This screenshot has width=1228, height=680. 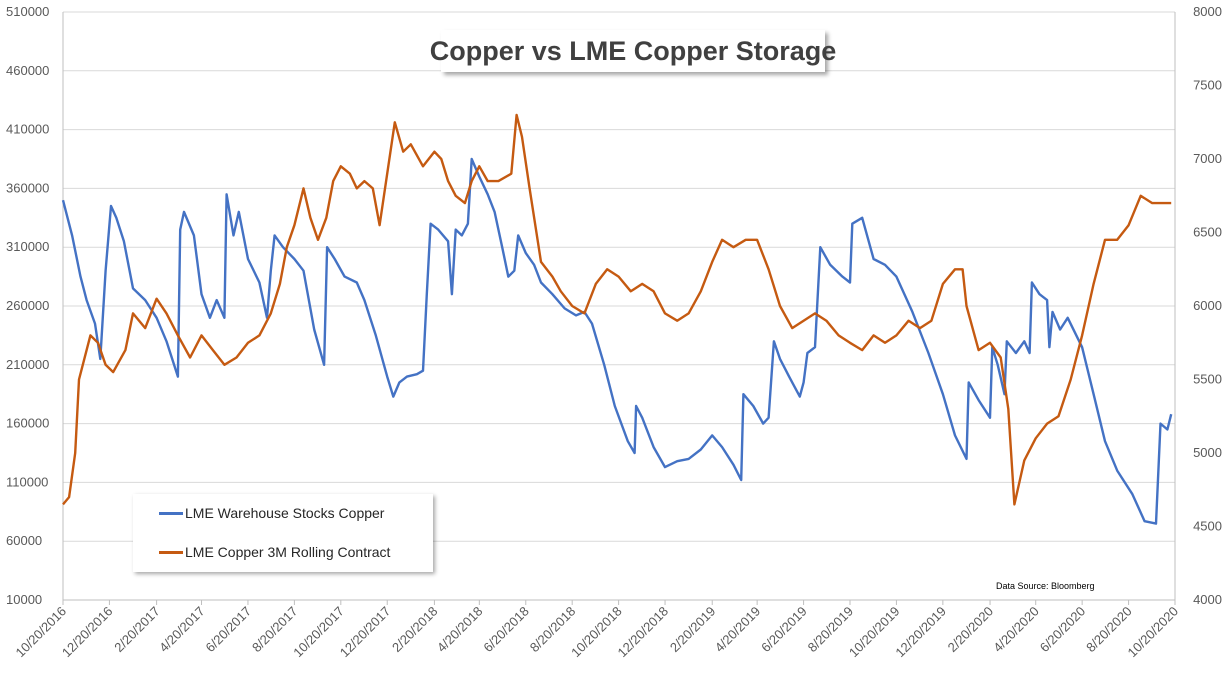 What do you see at coordinates (506, 630) in the screenshot?
I see `x-tick-label: 6/20/2018` at bounding box center [506, 630].